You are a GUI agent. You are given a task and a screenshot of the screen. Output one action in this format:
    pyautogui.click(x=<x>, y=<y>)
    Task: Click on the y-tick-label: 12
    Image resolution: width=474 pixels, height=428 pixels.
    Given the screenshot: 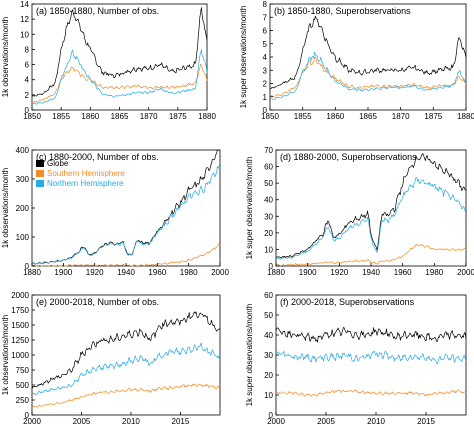 What is the action you would take?
    pyautogui.click(x=24, y=19)
    